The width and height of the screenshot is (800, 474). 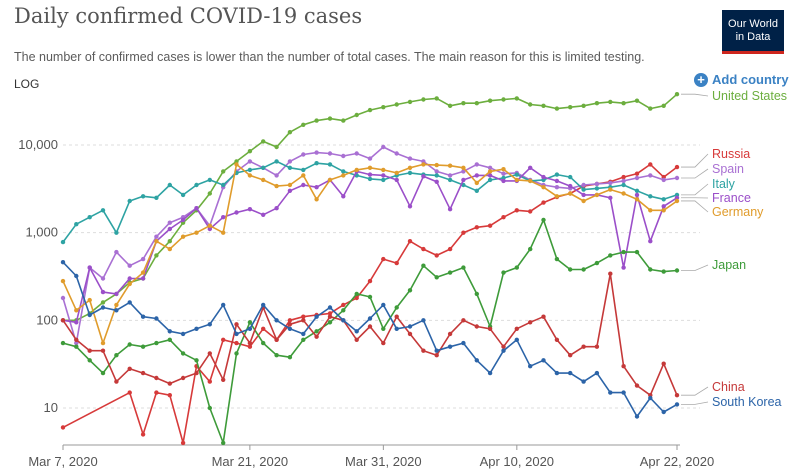 I want to click on series-italy, so click(x=370, y=202).